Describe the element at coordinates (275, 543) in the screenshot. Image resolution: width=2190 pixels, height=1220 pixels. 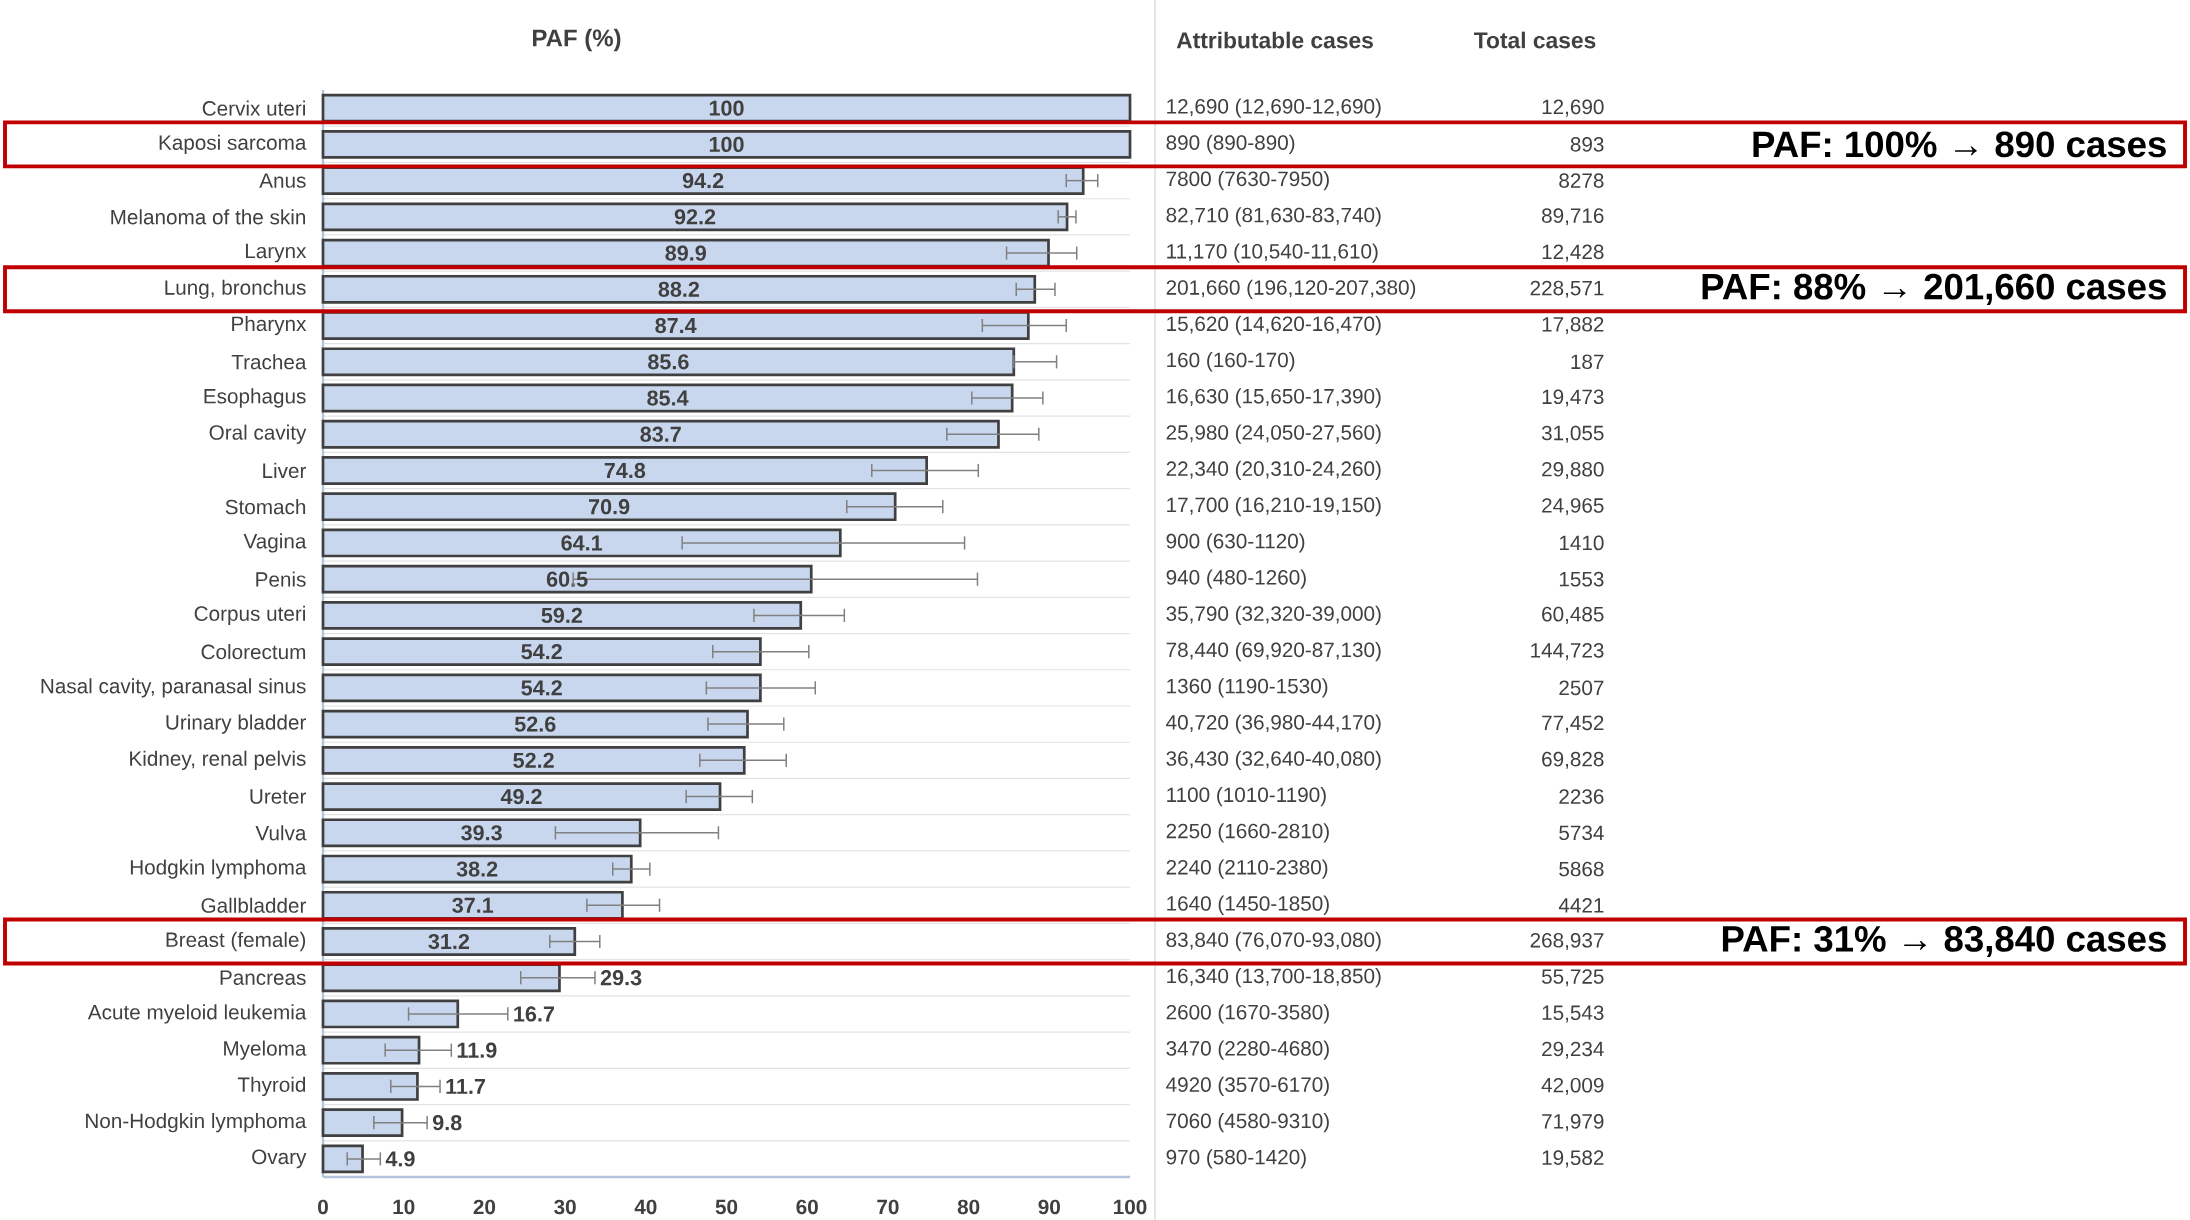
I see `y-tick-label: Vagina` at that location.